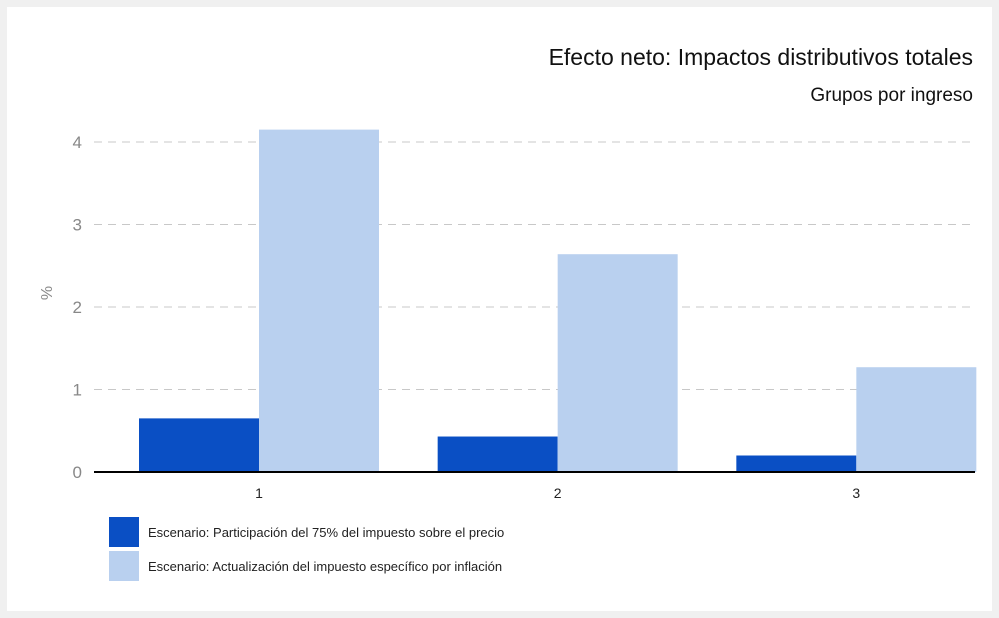 This screenshot has height=618, width=999. What do you see at coordinates (856, 493) in the screenshot?
I see `x-tick-label: 3` at bounding box center [856, 493].